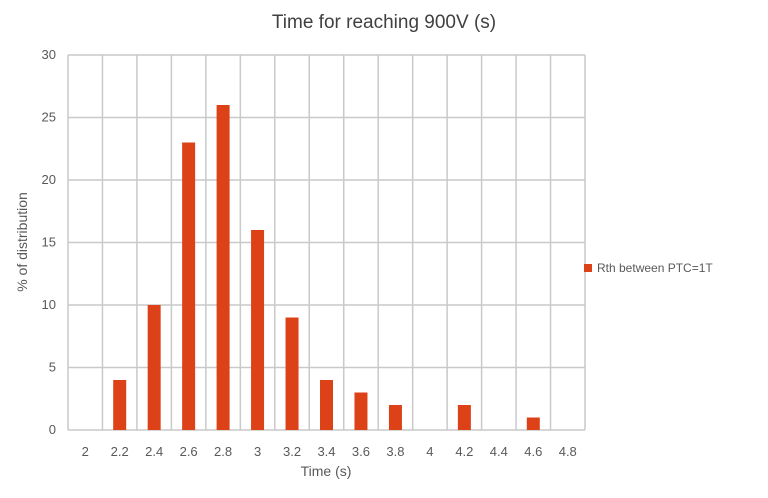 The width and height of the screenshot is (768, 498). I want to click on x-tick-label: 4.6, so click(533, 451).